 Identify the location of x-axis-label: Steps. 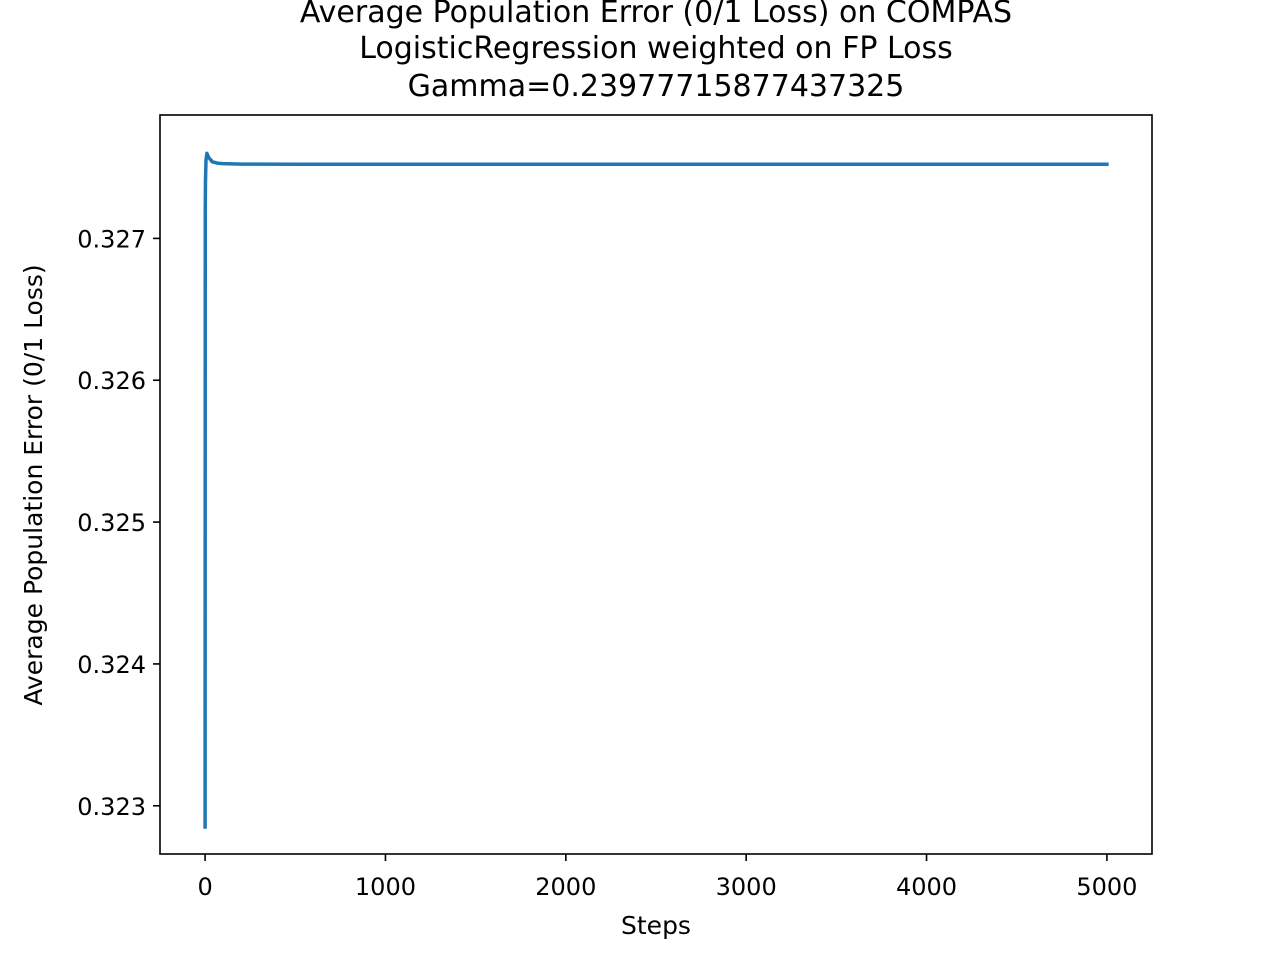
(656, 925).